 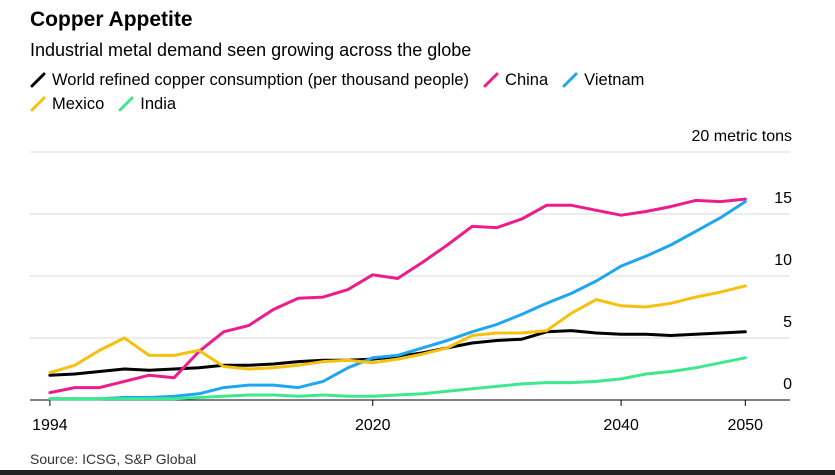 I want to click on legend-item: Vietnam, so click(x=603, y=80).